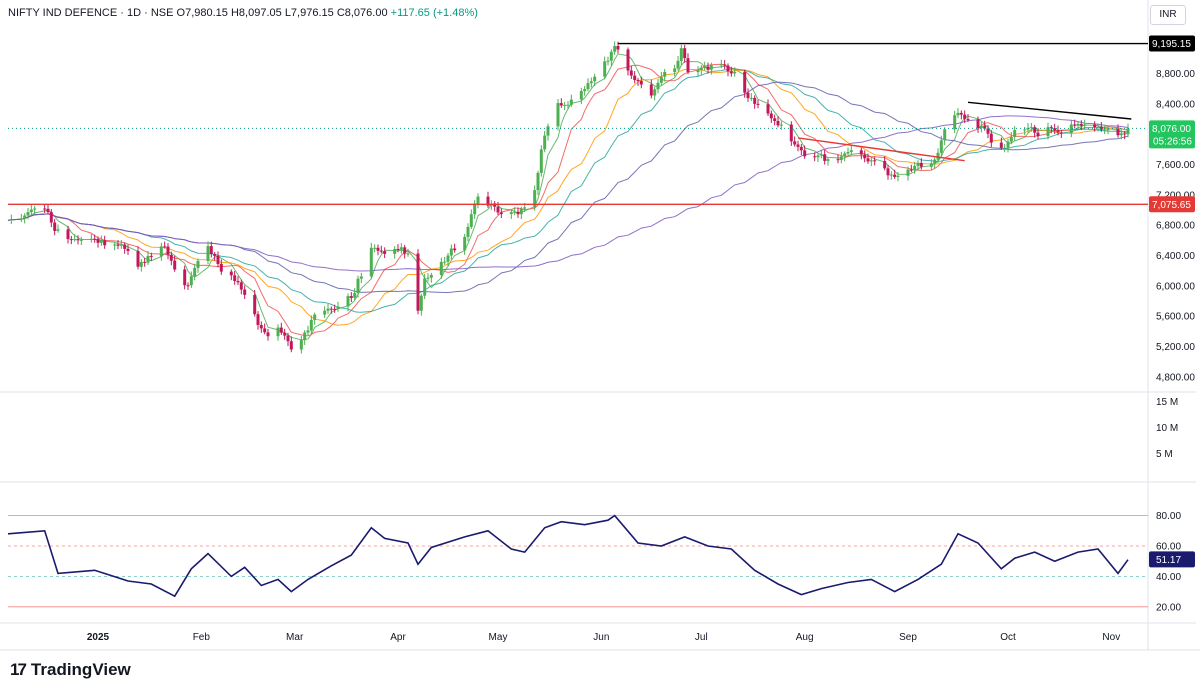 Image resolution: width=1200 pixels, height=693 pixels. Describe the element at coordinates (295, 637) in the screenshot. I see `time-axis-label: Mar` at that location.